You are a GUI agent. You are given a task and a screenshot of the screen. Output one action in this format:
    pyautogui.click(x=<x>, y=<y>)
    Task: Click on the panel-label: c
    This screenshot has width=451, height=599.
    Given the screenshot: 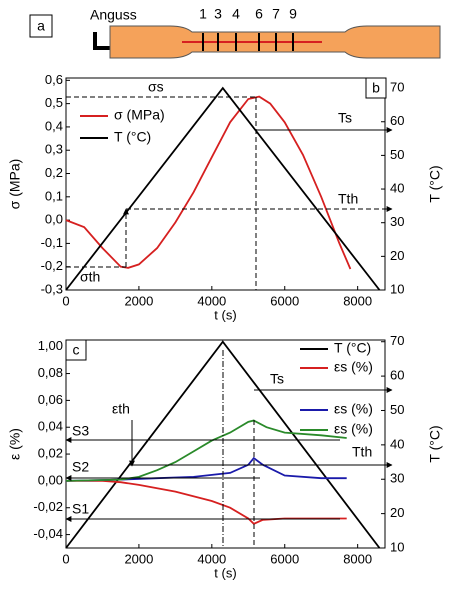 What is the action you would take?
    pyautogui.click(x=76, y=350)
    